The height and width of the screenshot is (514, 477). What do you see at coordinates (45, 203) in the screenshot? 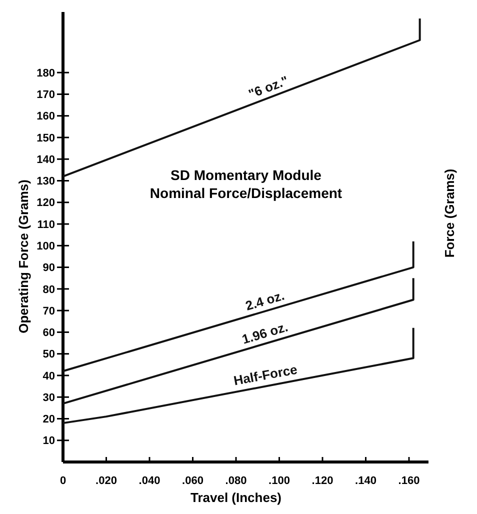
I see `y-tick-label: 120` at bounding box center [45, 203].